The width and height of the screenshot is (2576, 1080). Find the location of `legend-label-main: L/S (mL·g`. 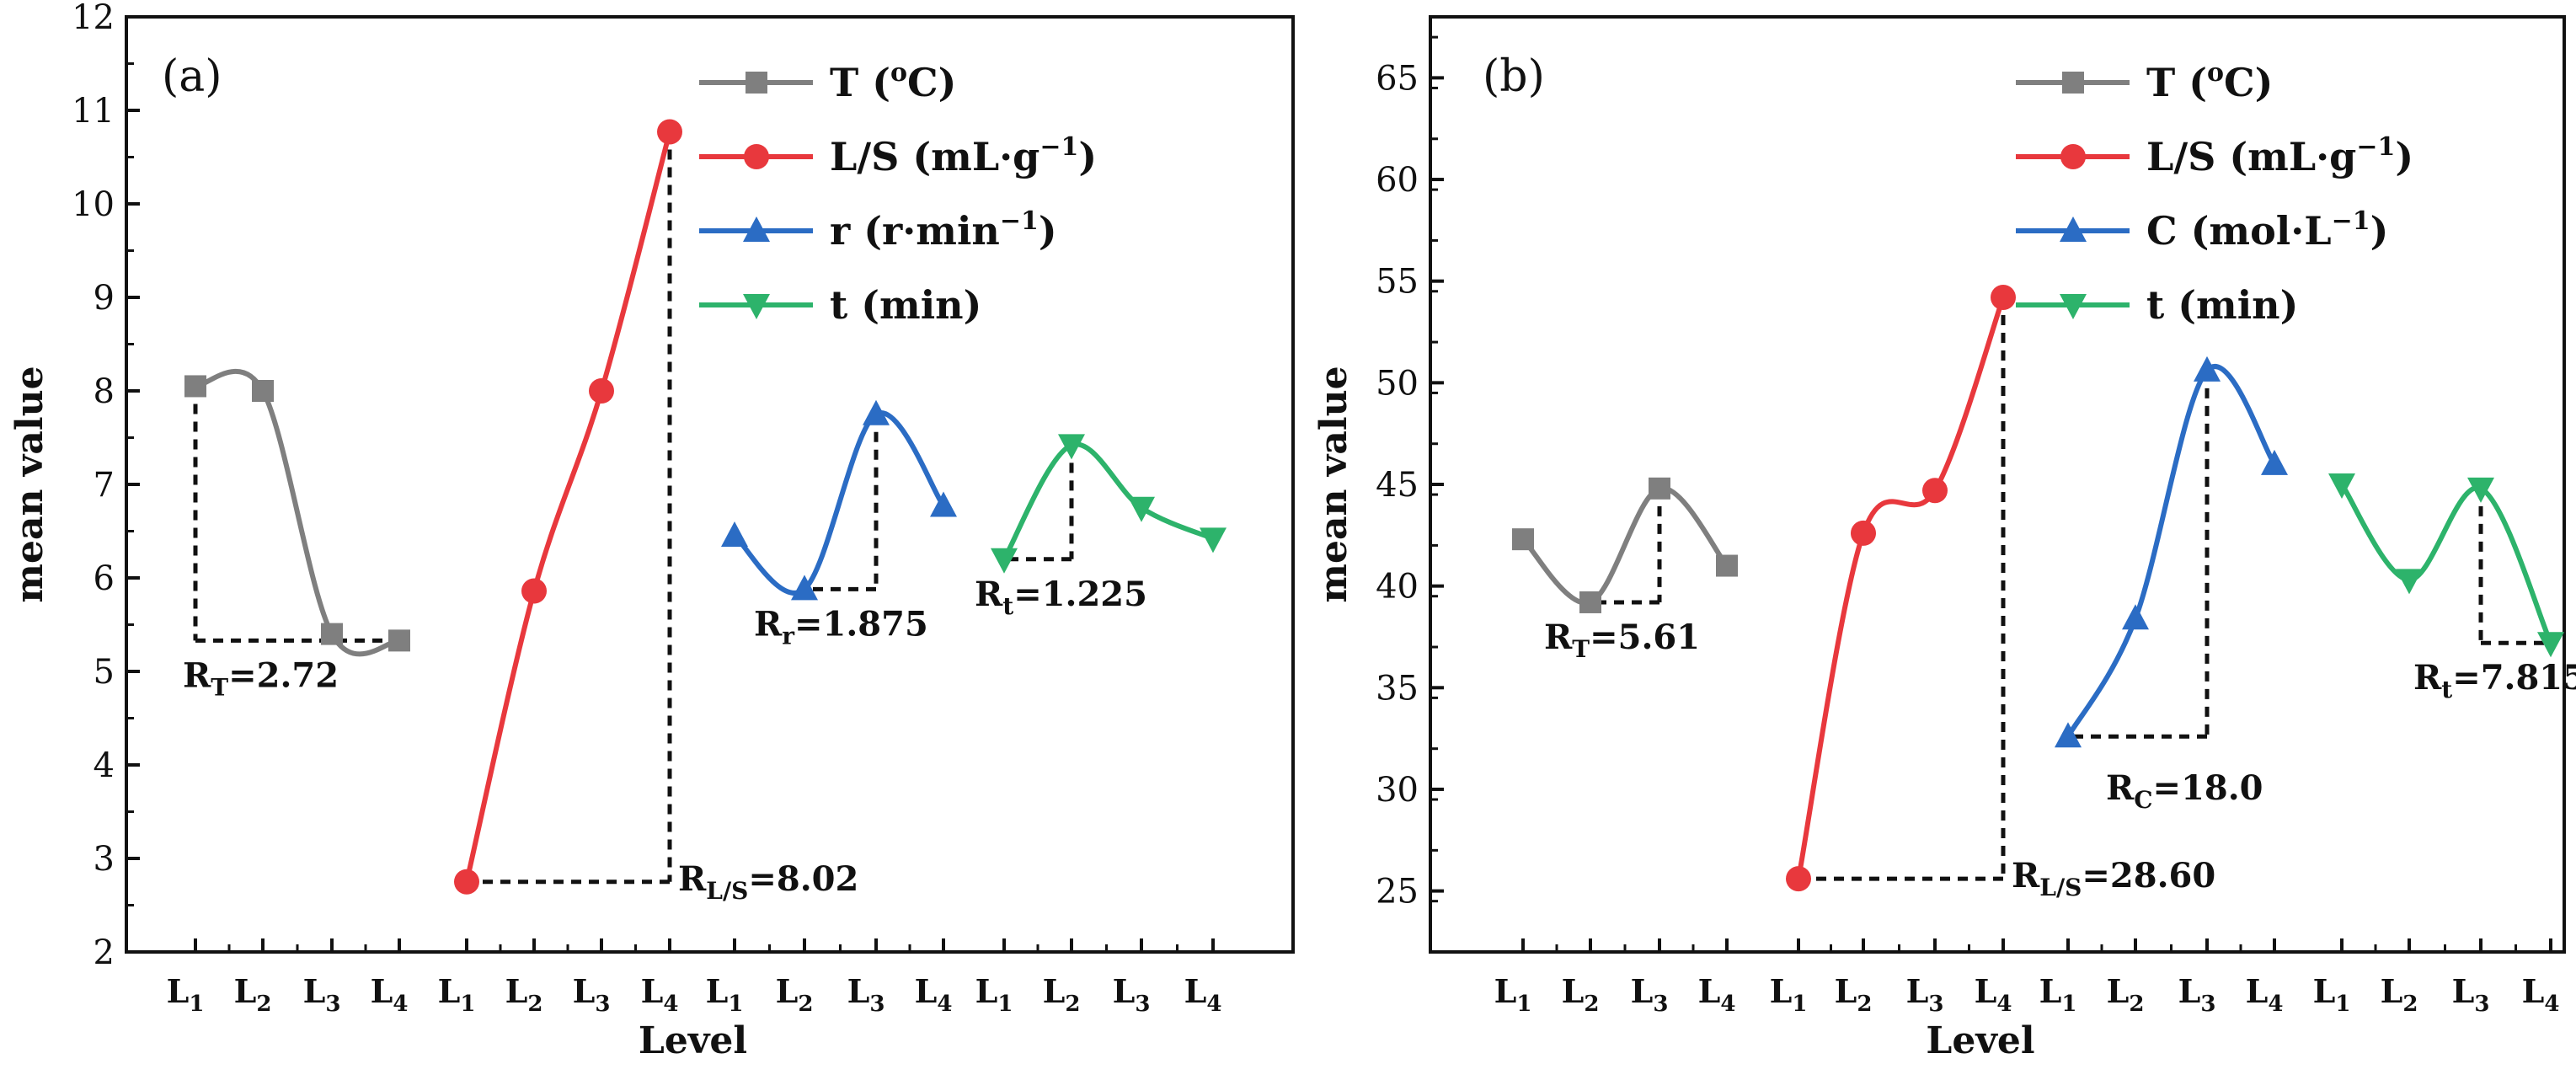

legend-label-main: L/S (mL·g is located at coordinates (934, 156).